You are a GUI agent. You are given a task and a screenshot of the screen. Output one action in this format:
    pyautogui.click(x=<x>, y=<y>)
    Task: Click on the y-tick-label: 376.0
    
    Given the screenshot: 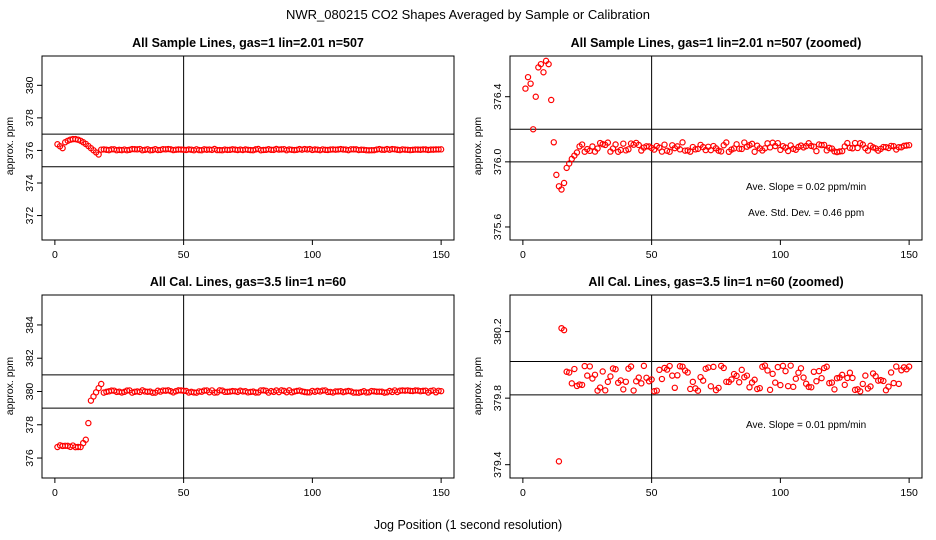 What is the action you would take?
    pyautogui.click(x=498, y=162)
    